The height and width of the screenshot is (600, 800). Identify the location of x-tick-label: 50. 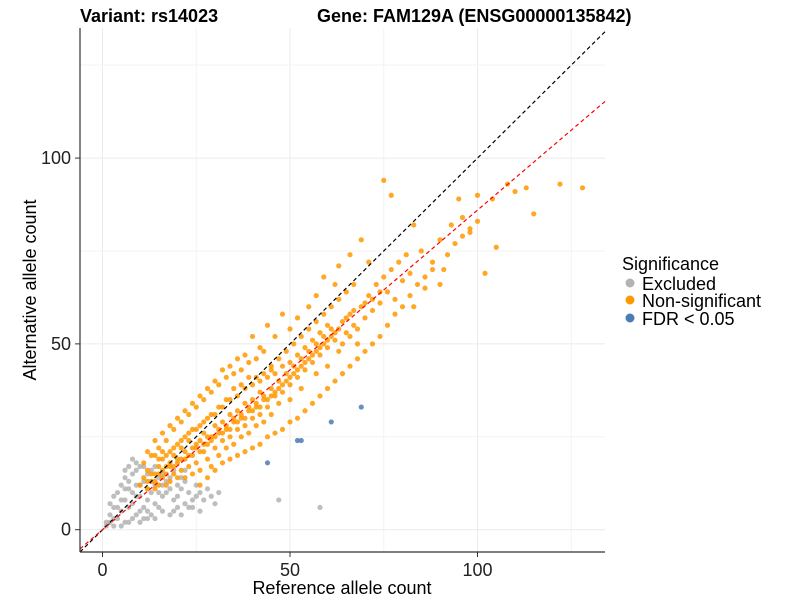
(290, 570).